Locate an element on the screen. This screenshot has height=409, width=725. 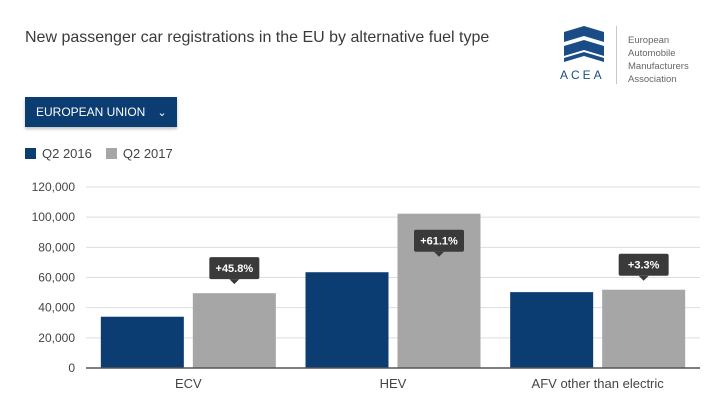
y-tick-label: 60,000 is located at coordinates (56, 278).